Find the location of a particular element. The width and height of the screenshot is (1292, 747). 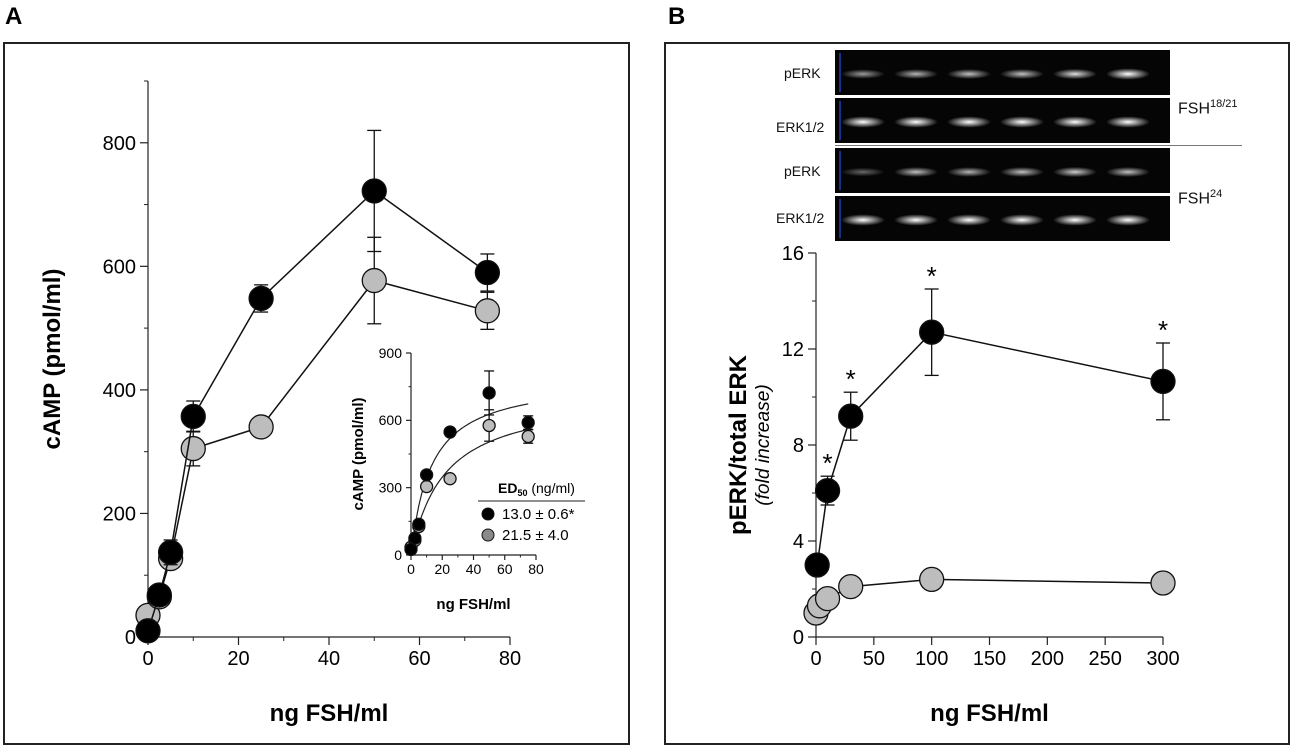

blot-group2-label: FSH24 is located at coordinates (1200, 198).